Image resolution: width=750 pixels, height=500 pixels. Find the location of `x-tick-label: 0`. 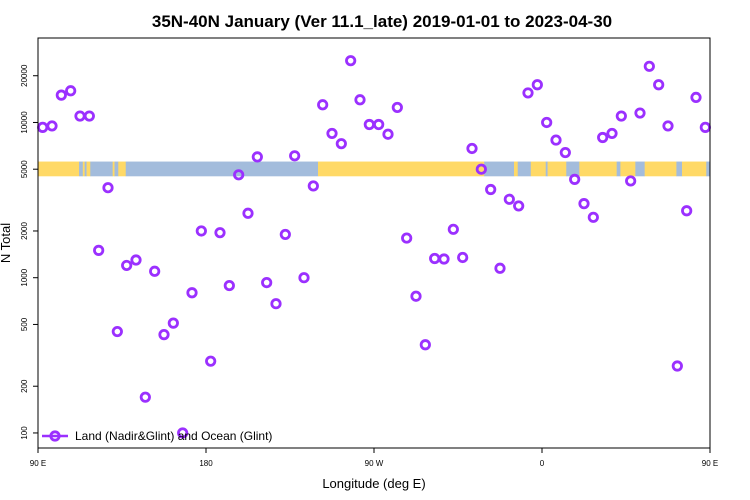

x-tick-label: 0 is located at coordinates (542, 463).